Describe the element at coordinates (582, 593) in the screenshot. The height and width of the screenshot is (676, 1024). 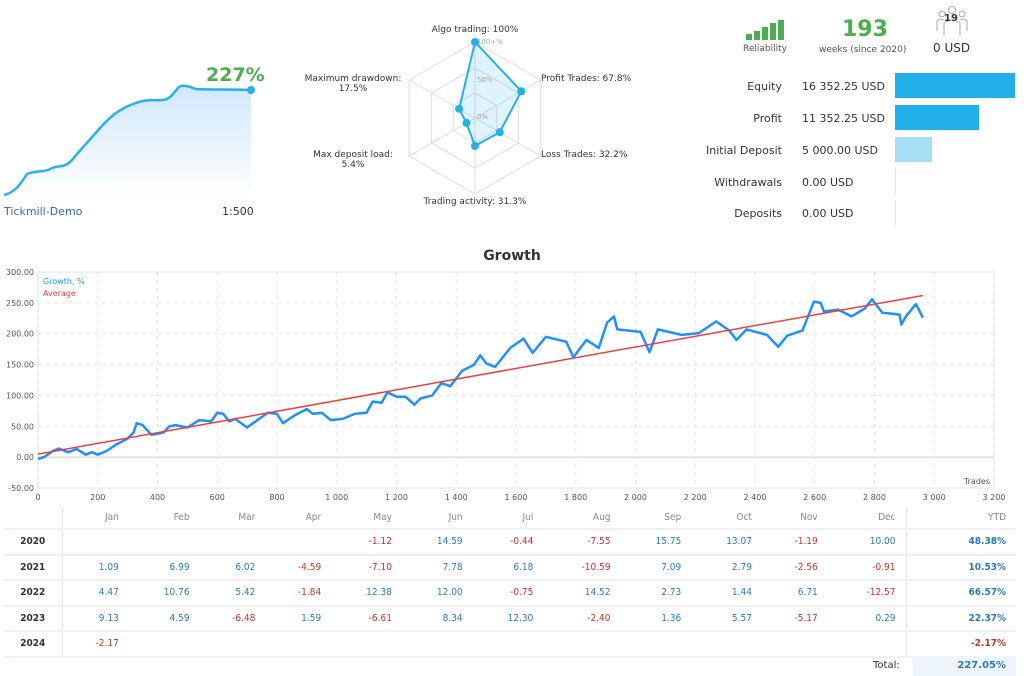
I see `month-value-cell: 14.52` at that location.